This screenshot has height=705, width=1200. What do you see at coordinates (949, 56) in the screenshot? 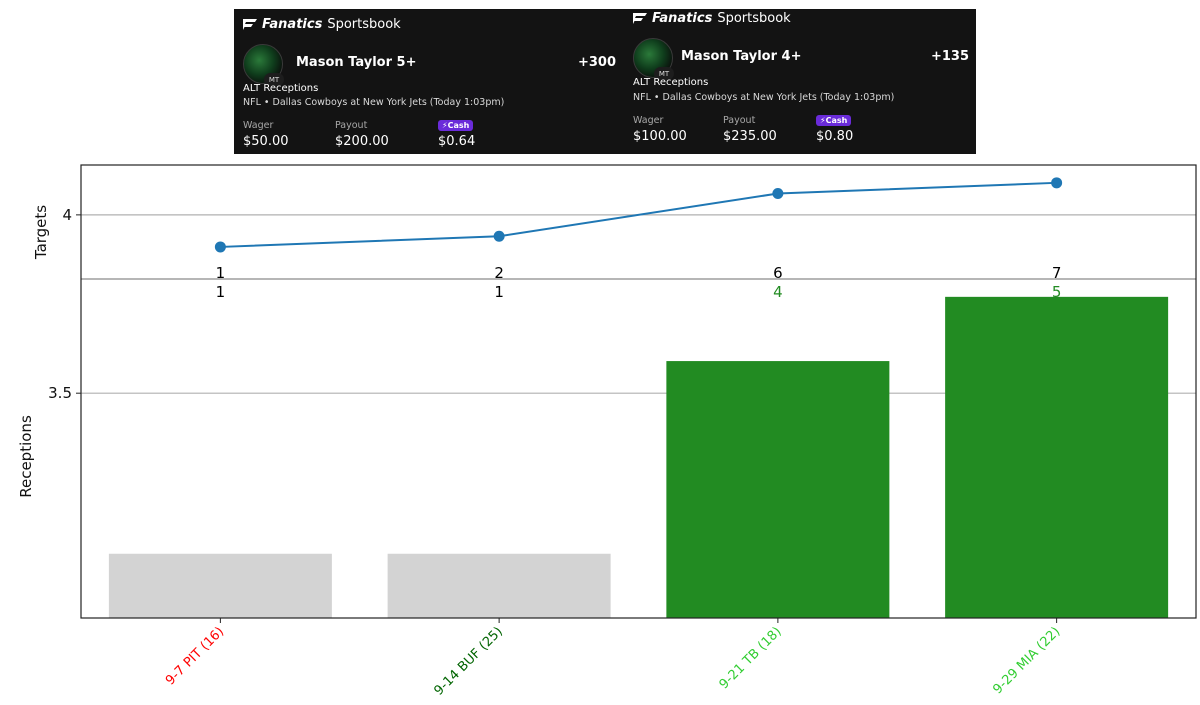
I see `bet-odds: +135` at bounding box center [949, 56].